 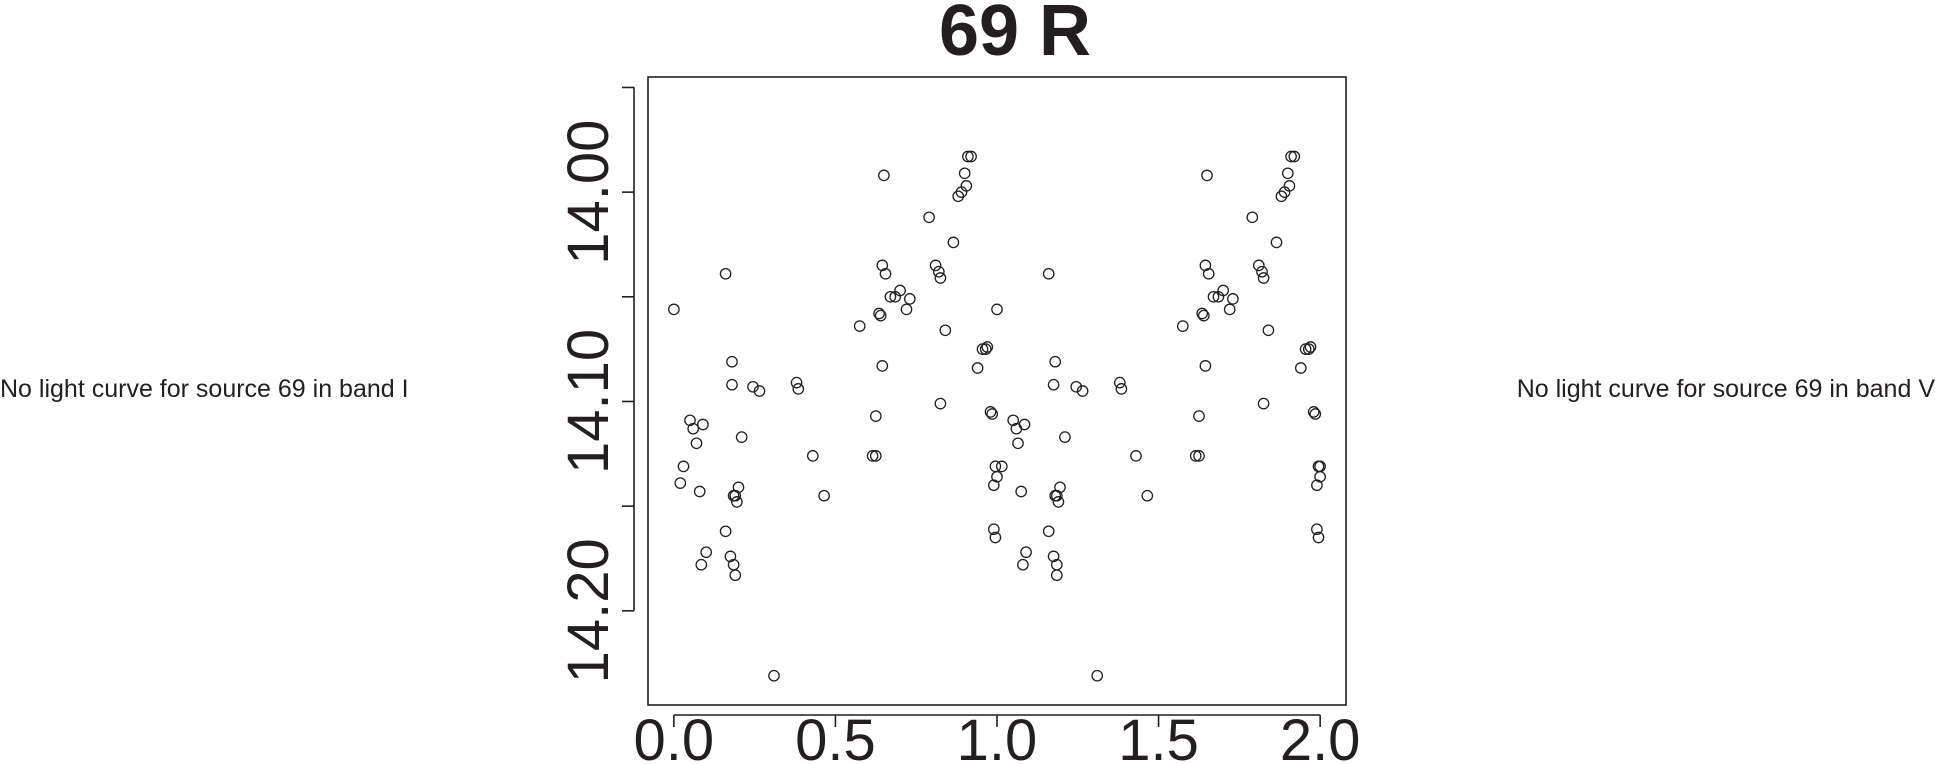 What do you see at coordinates (588, 401) in the screenshot?
I see `y-tick-label: 14.10` at bounding box center [588, 401].